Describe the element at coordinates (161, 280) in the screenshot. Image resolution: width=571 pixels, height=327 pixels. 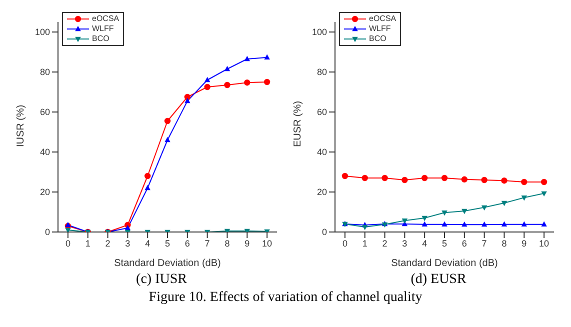
I see `text: (c) IUSR` at that location.